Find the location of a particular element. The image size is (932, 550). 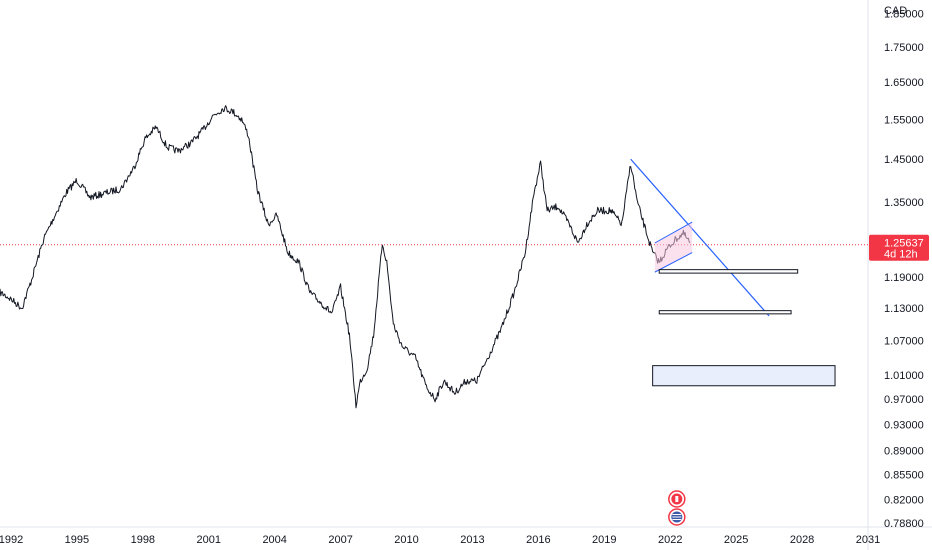

time-tick-label: 1998 is located at coordinates (143, 540).